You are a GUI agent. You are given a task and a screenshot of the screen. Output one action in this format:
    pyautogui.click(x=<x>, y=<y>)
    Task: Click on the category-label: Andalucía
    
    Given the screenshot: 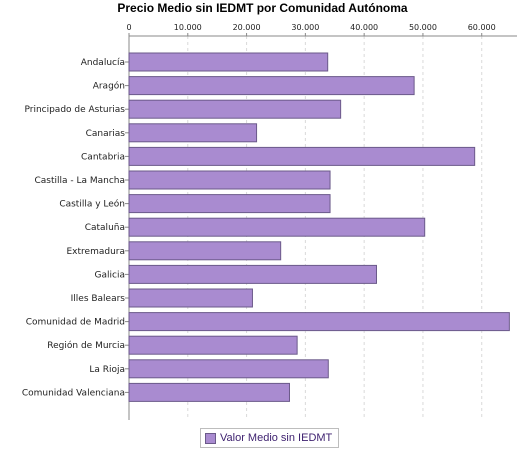 What is the action you would take?
    pyautogui.click(x=103, y=63)
    